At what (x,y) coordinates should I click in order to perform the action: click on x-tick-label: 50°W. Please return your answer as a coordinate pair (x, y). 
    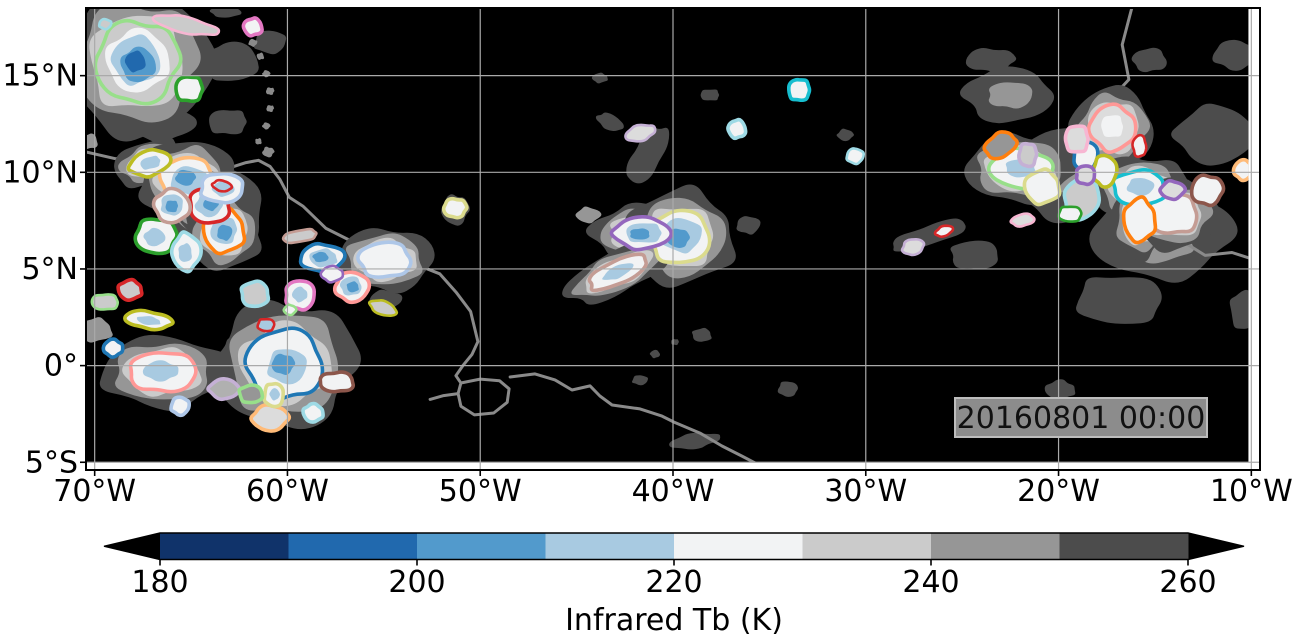
    Looking at the image, I should click on (480, 491).